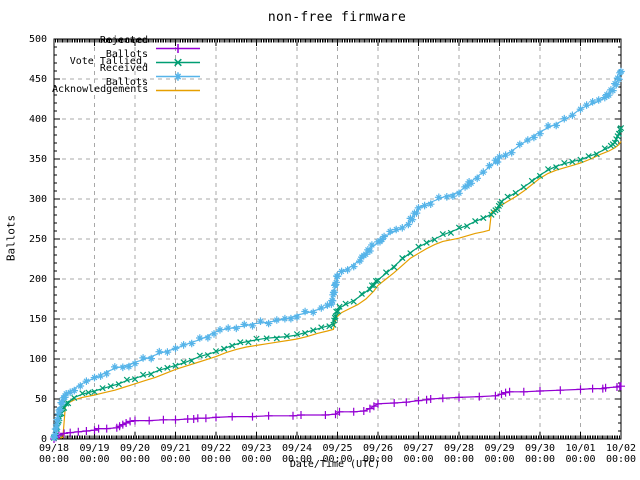 Image resolution: width=640 pixels, height=480 pixels. I want to click on x-tick-label: 10/02 00:00, so click(620, 454).